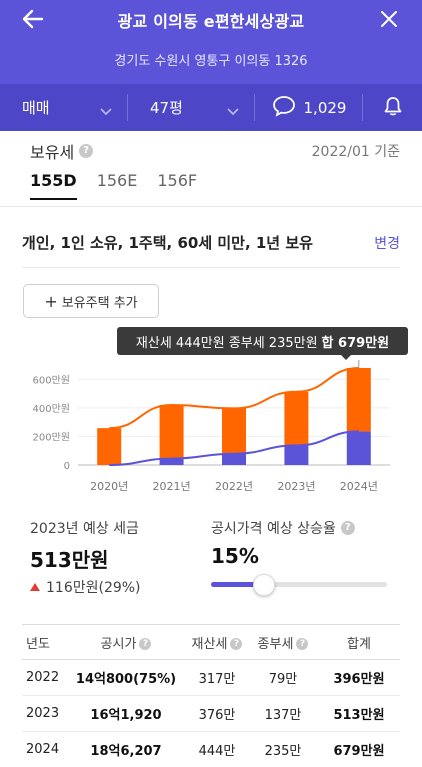  I want to click on cell-comprehensive-tax: 79만, so click(283, 677).